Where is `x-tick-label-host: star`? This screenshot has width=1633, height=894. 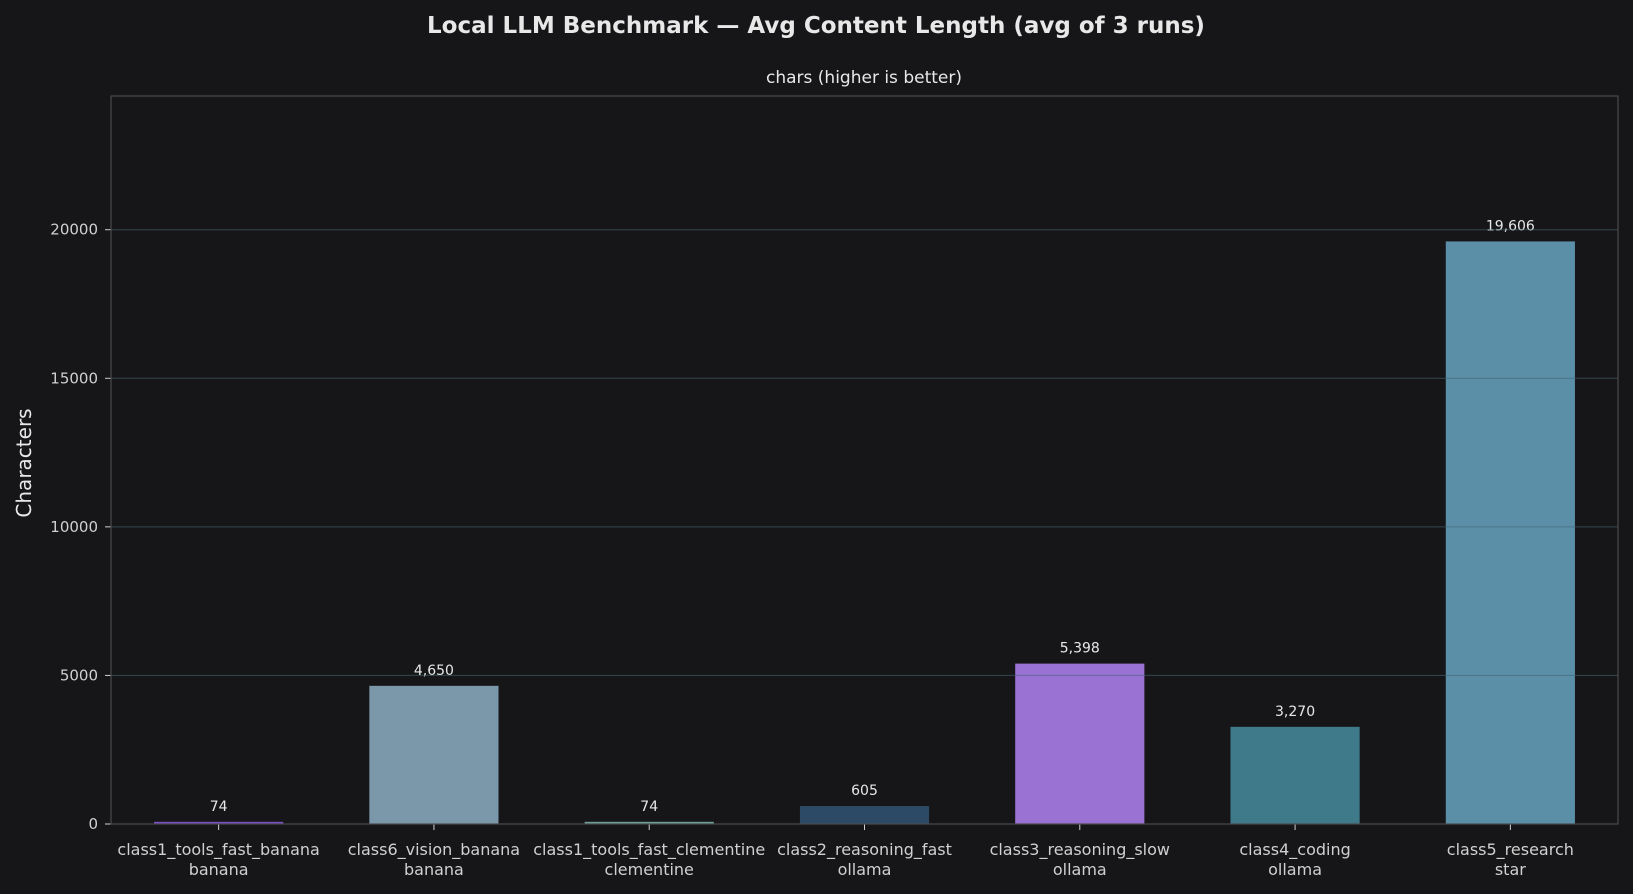 x-tick-label-host: star is located at coordinates (1510, 869).